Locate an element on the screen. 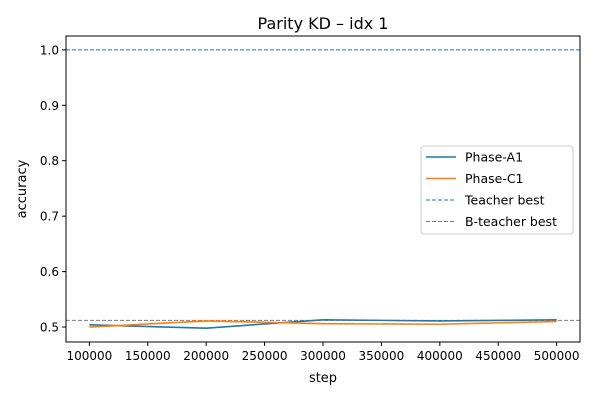 The height and width of the screenshot is (400, 600). x-tick-label: 350000 is located at coordinates (382, 356).